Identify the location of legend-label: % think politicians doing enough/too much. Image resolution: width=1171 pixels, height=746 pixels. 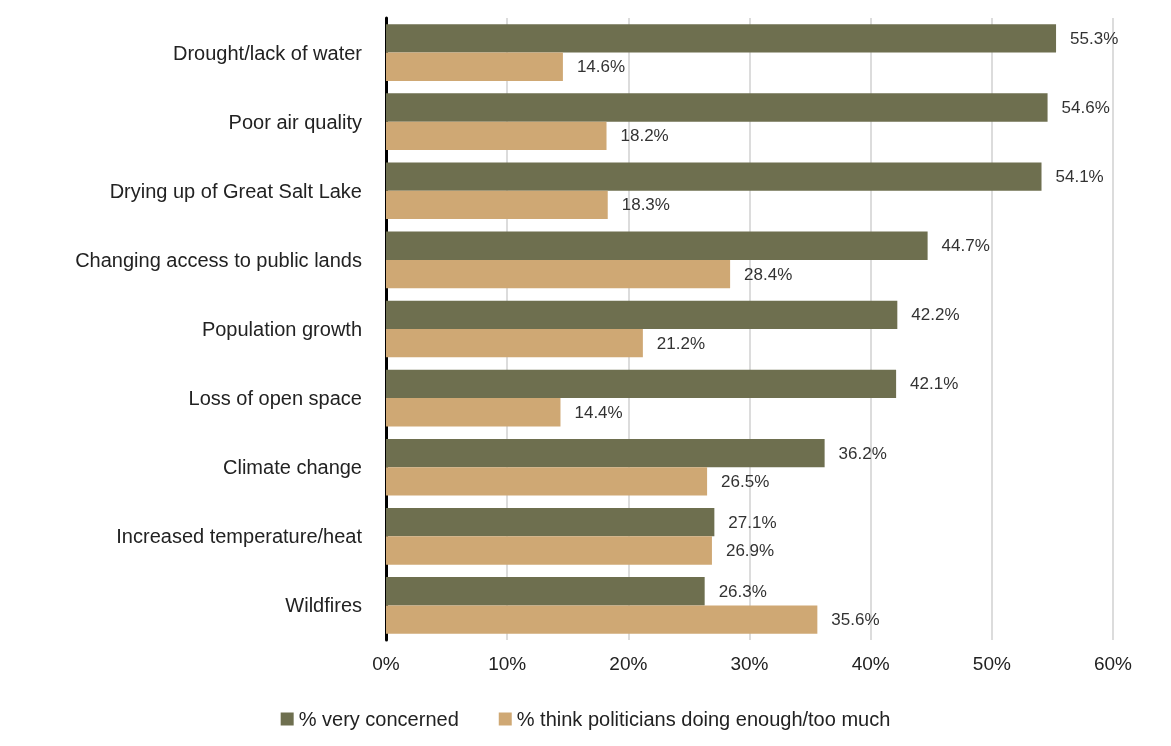
(703, 719).